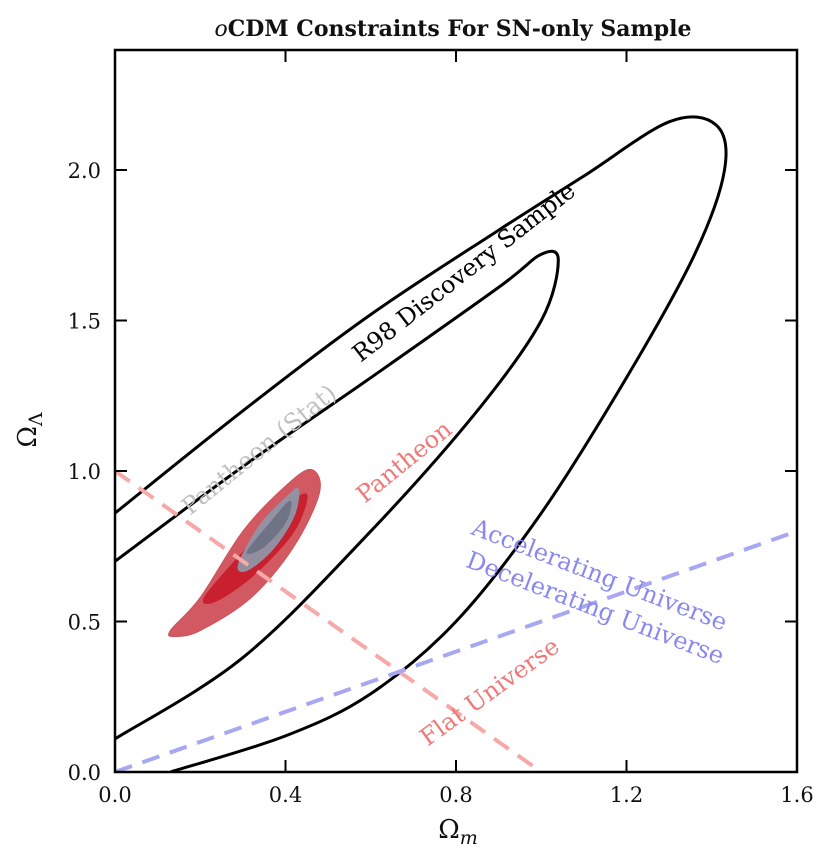 The image size is (830, 866). Describe the element at coordinates (84, 773) in the screenshot. I see `y-tick-label: 0.0` at that location.